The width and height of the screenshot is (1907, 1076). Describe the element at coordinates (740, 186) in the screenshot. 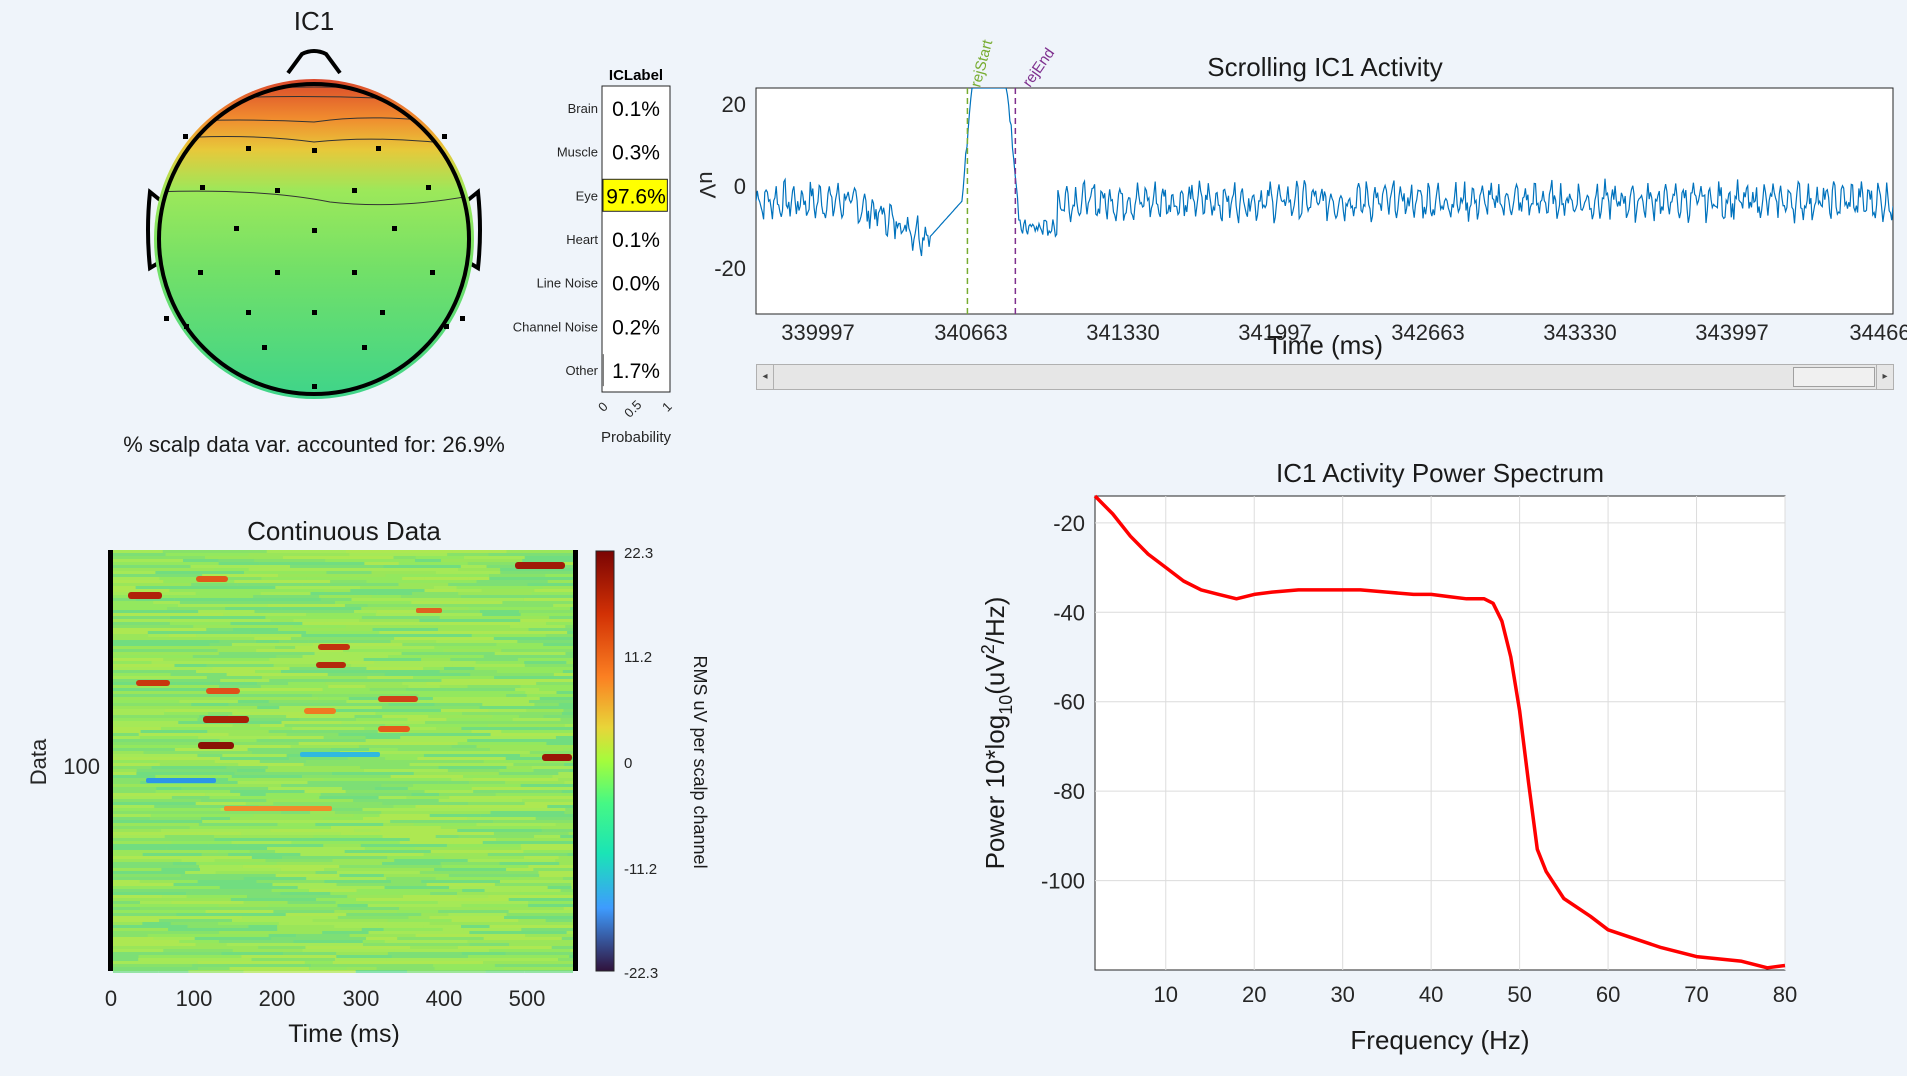

I see `activity-ytick: 0` at that location.